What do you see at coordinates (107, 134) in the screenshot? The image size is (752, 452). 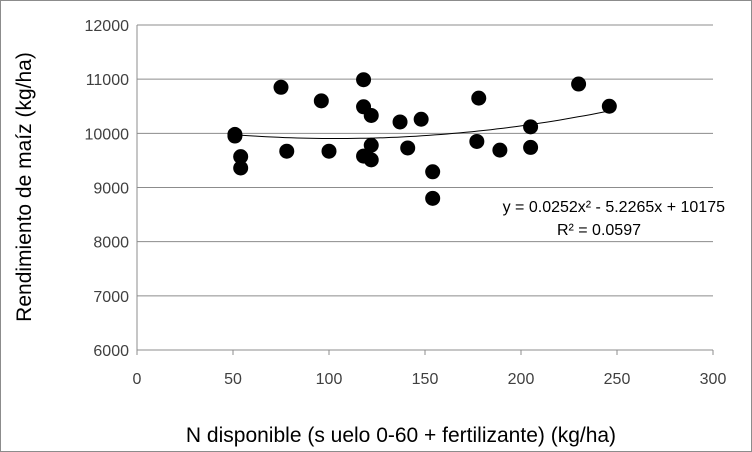 I see `y-tick-label: 10000` at bounding box center [107, 134].